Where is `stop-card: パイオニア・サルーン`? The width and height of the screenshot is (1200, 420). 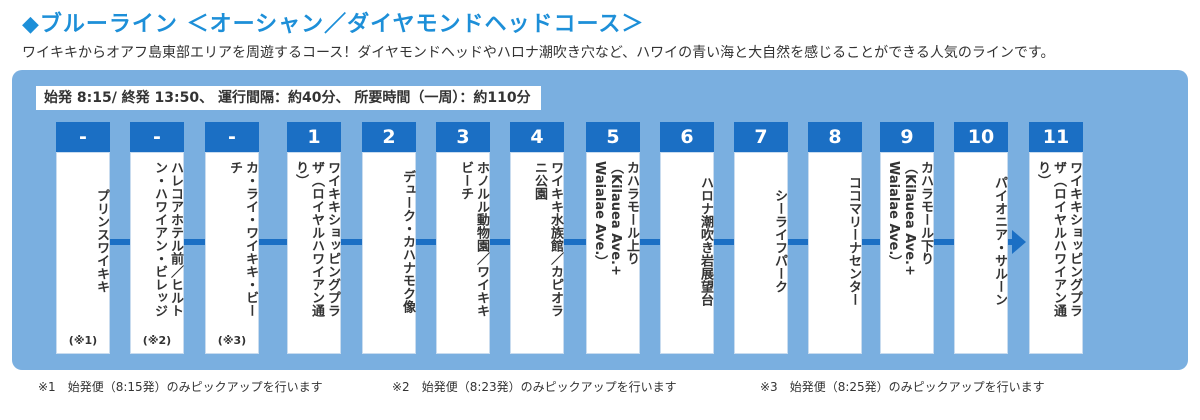 stop-card: パイオニア・サルーン is located at coordinates (981, 253).